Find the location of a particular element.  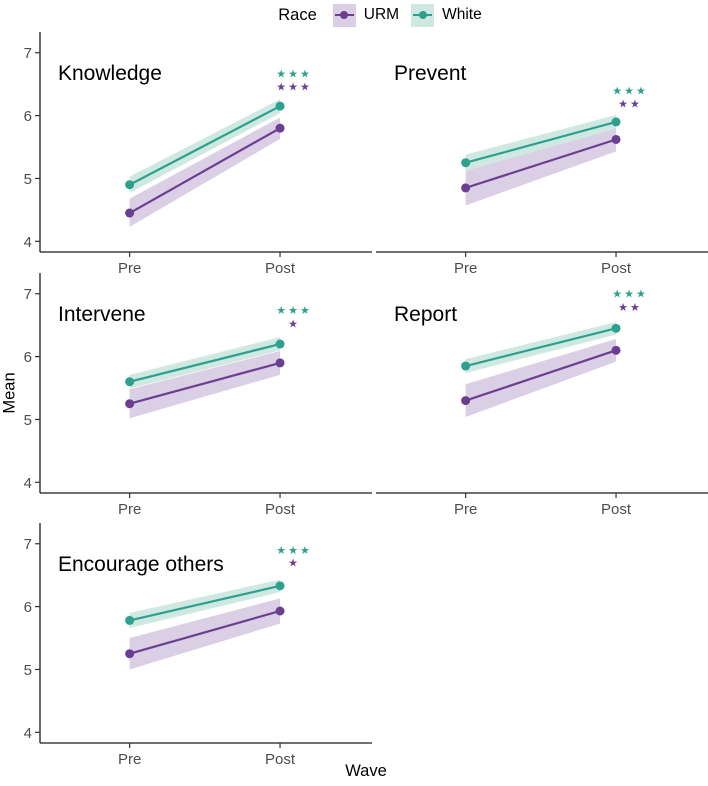

legend-key-urm: URM is located at coordinates (366, 15).